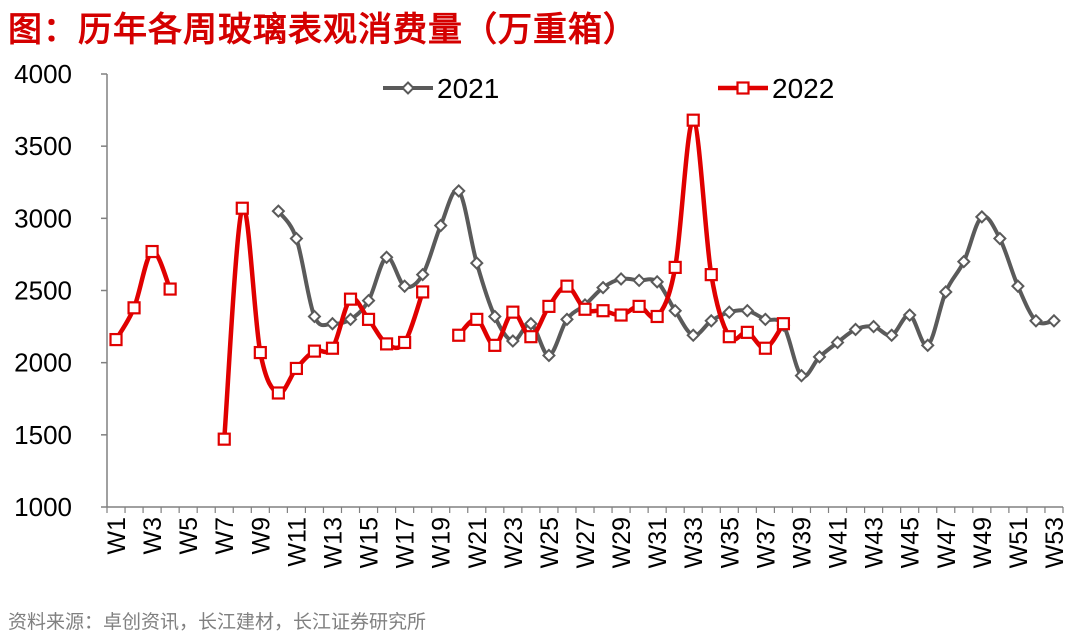 The width and height of the screenshot is (1080, 636). Describe the element at coordinates (947, 542) in the screenshot. I see `x-tick-label: W47` at that location.